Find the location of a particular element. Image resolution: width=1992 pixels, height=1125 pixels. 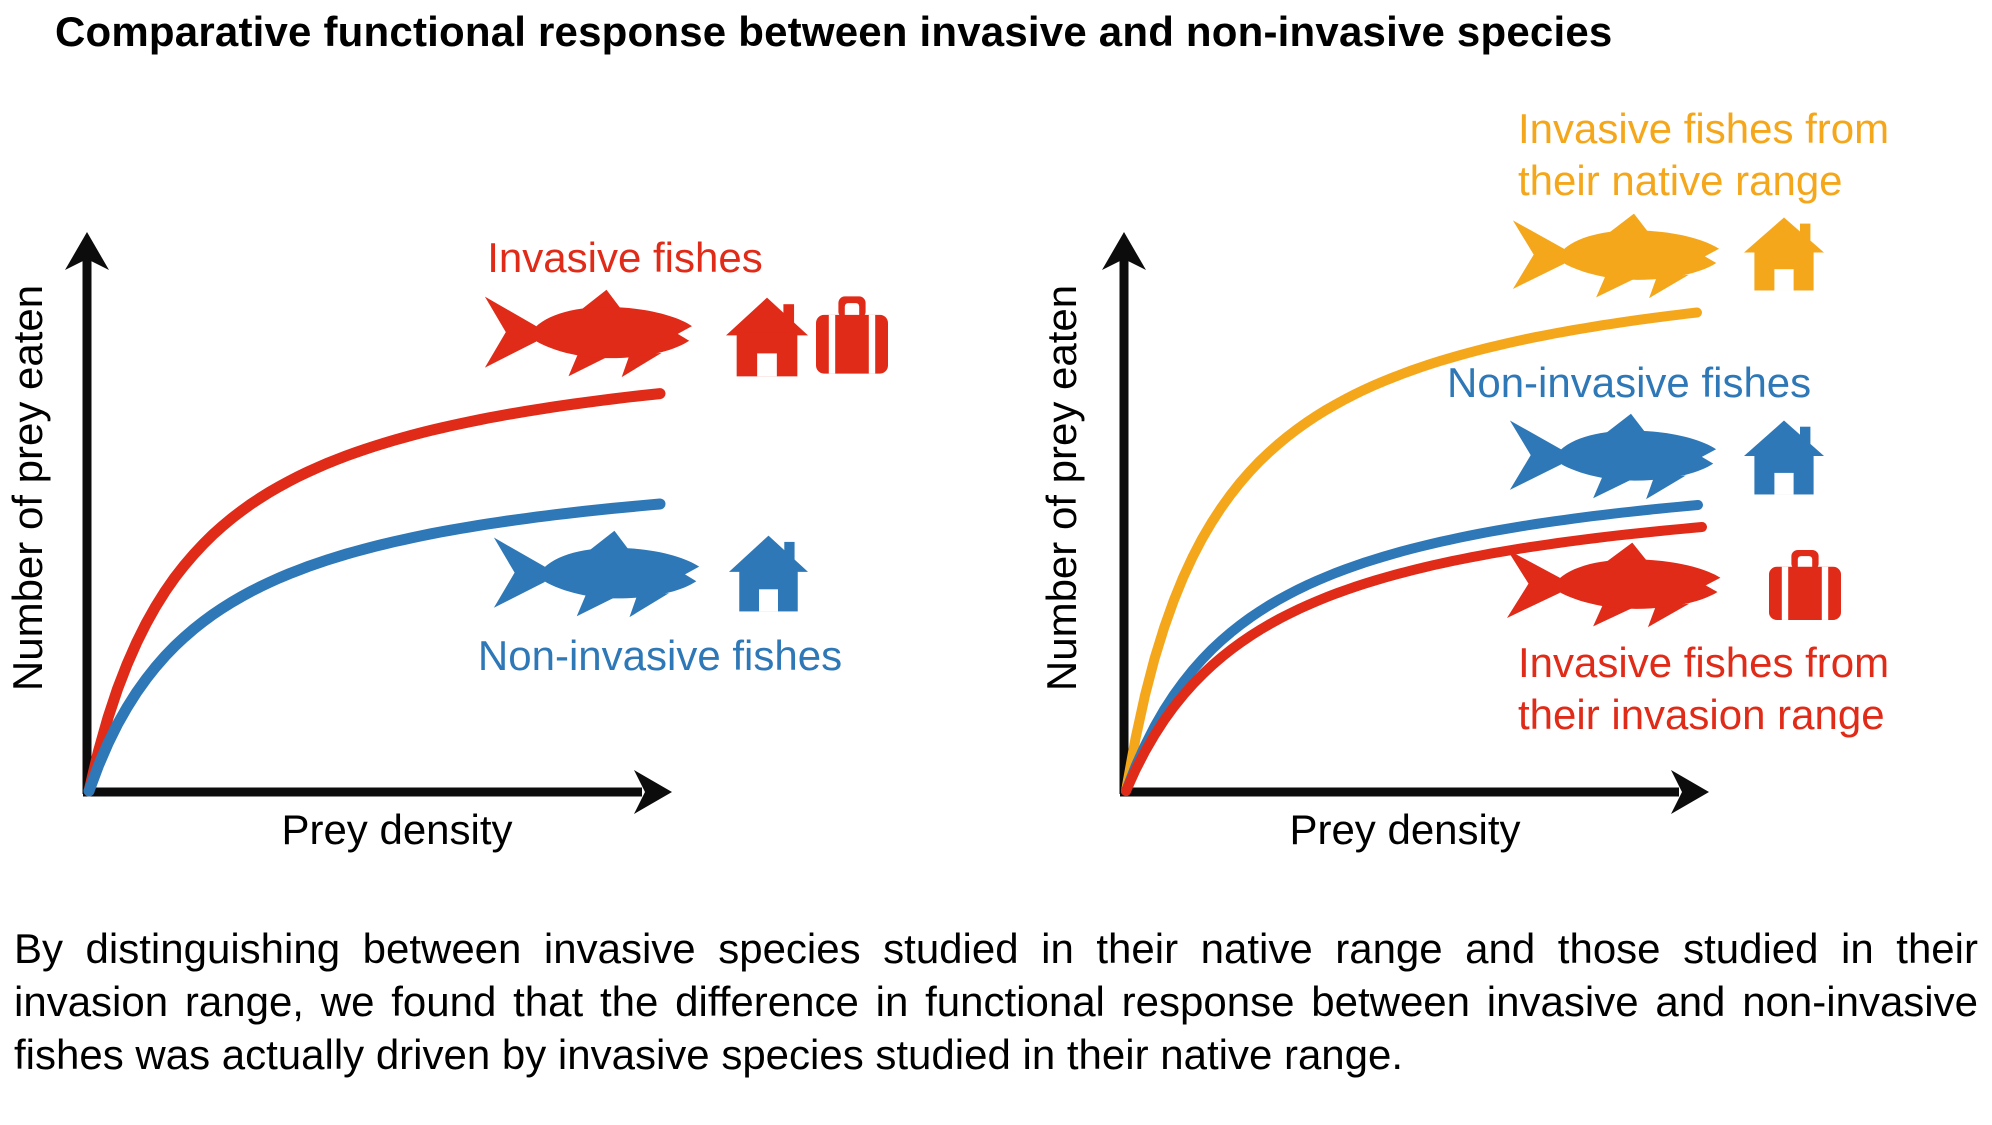

right-y-arrow-icon is located at coordinates (1124, 251).